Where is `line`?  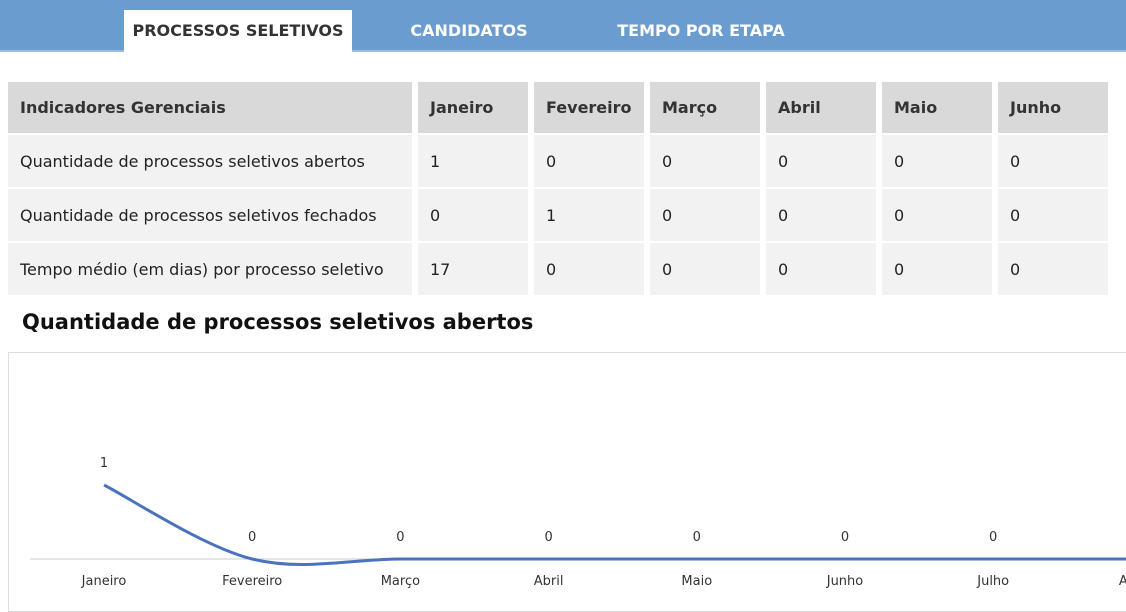
line is located at coordinates (614, 524).